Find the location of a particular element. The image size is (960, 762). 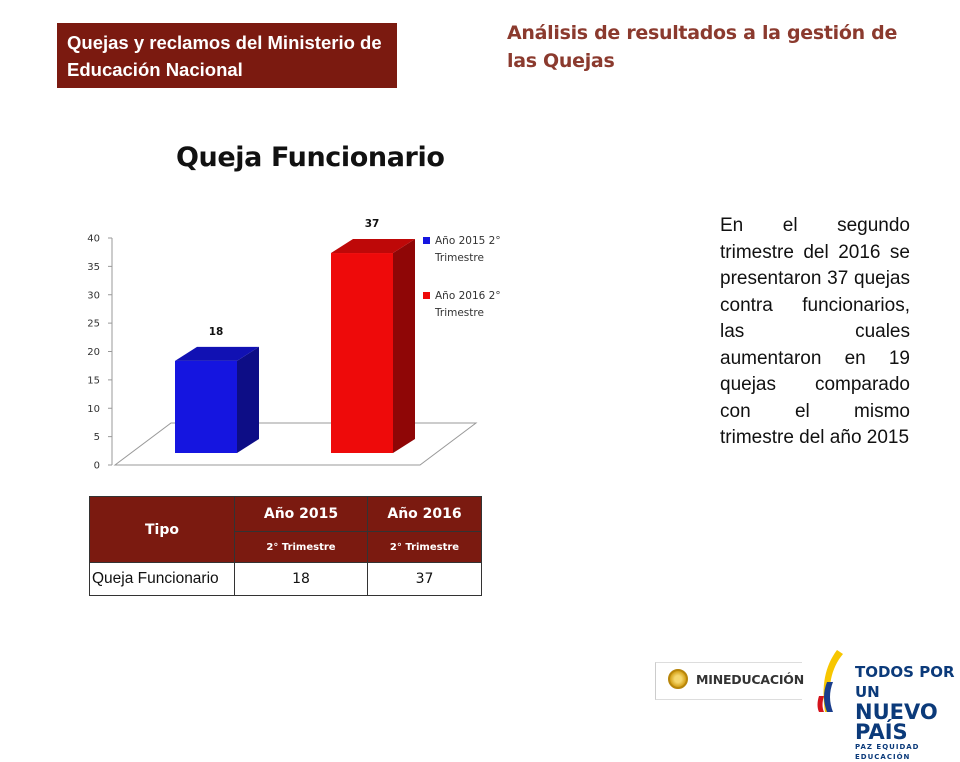

legend-label-2-line2: Trimestre is located at coordinates (459, 313).